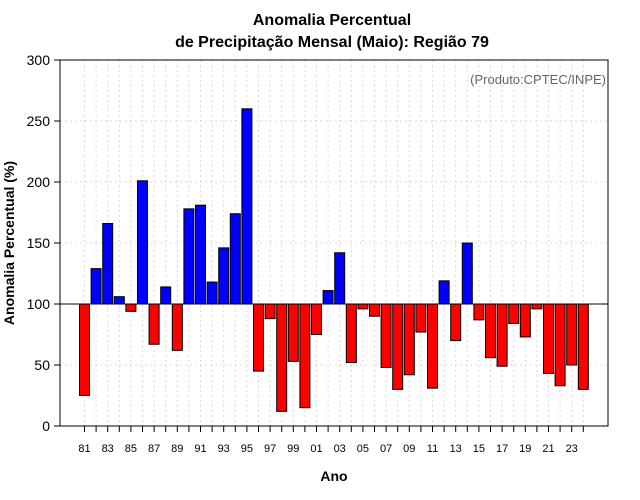 The image size is (640, 500). Describe the element at coordinates (39, 304) in the screenshot. I see `y-tick-label: 100` at that location.